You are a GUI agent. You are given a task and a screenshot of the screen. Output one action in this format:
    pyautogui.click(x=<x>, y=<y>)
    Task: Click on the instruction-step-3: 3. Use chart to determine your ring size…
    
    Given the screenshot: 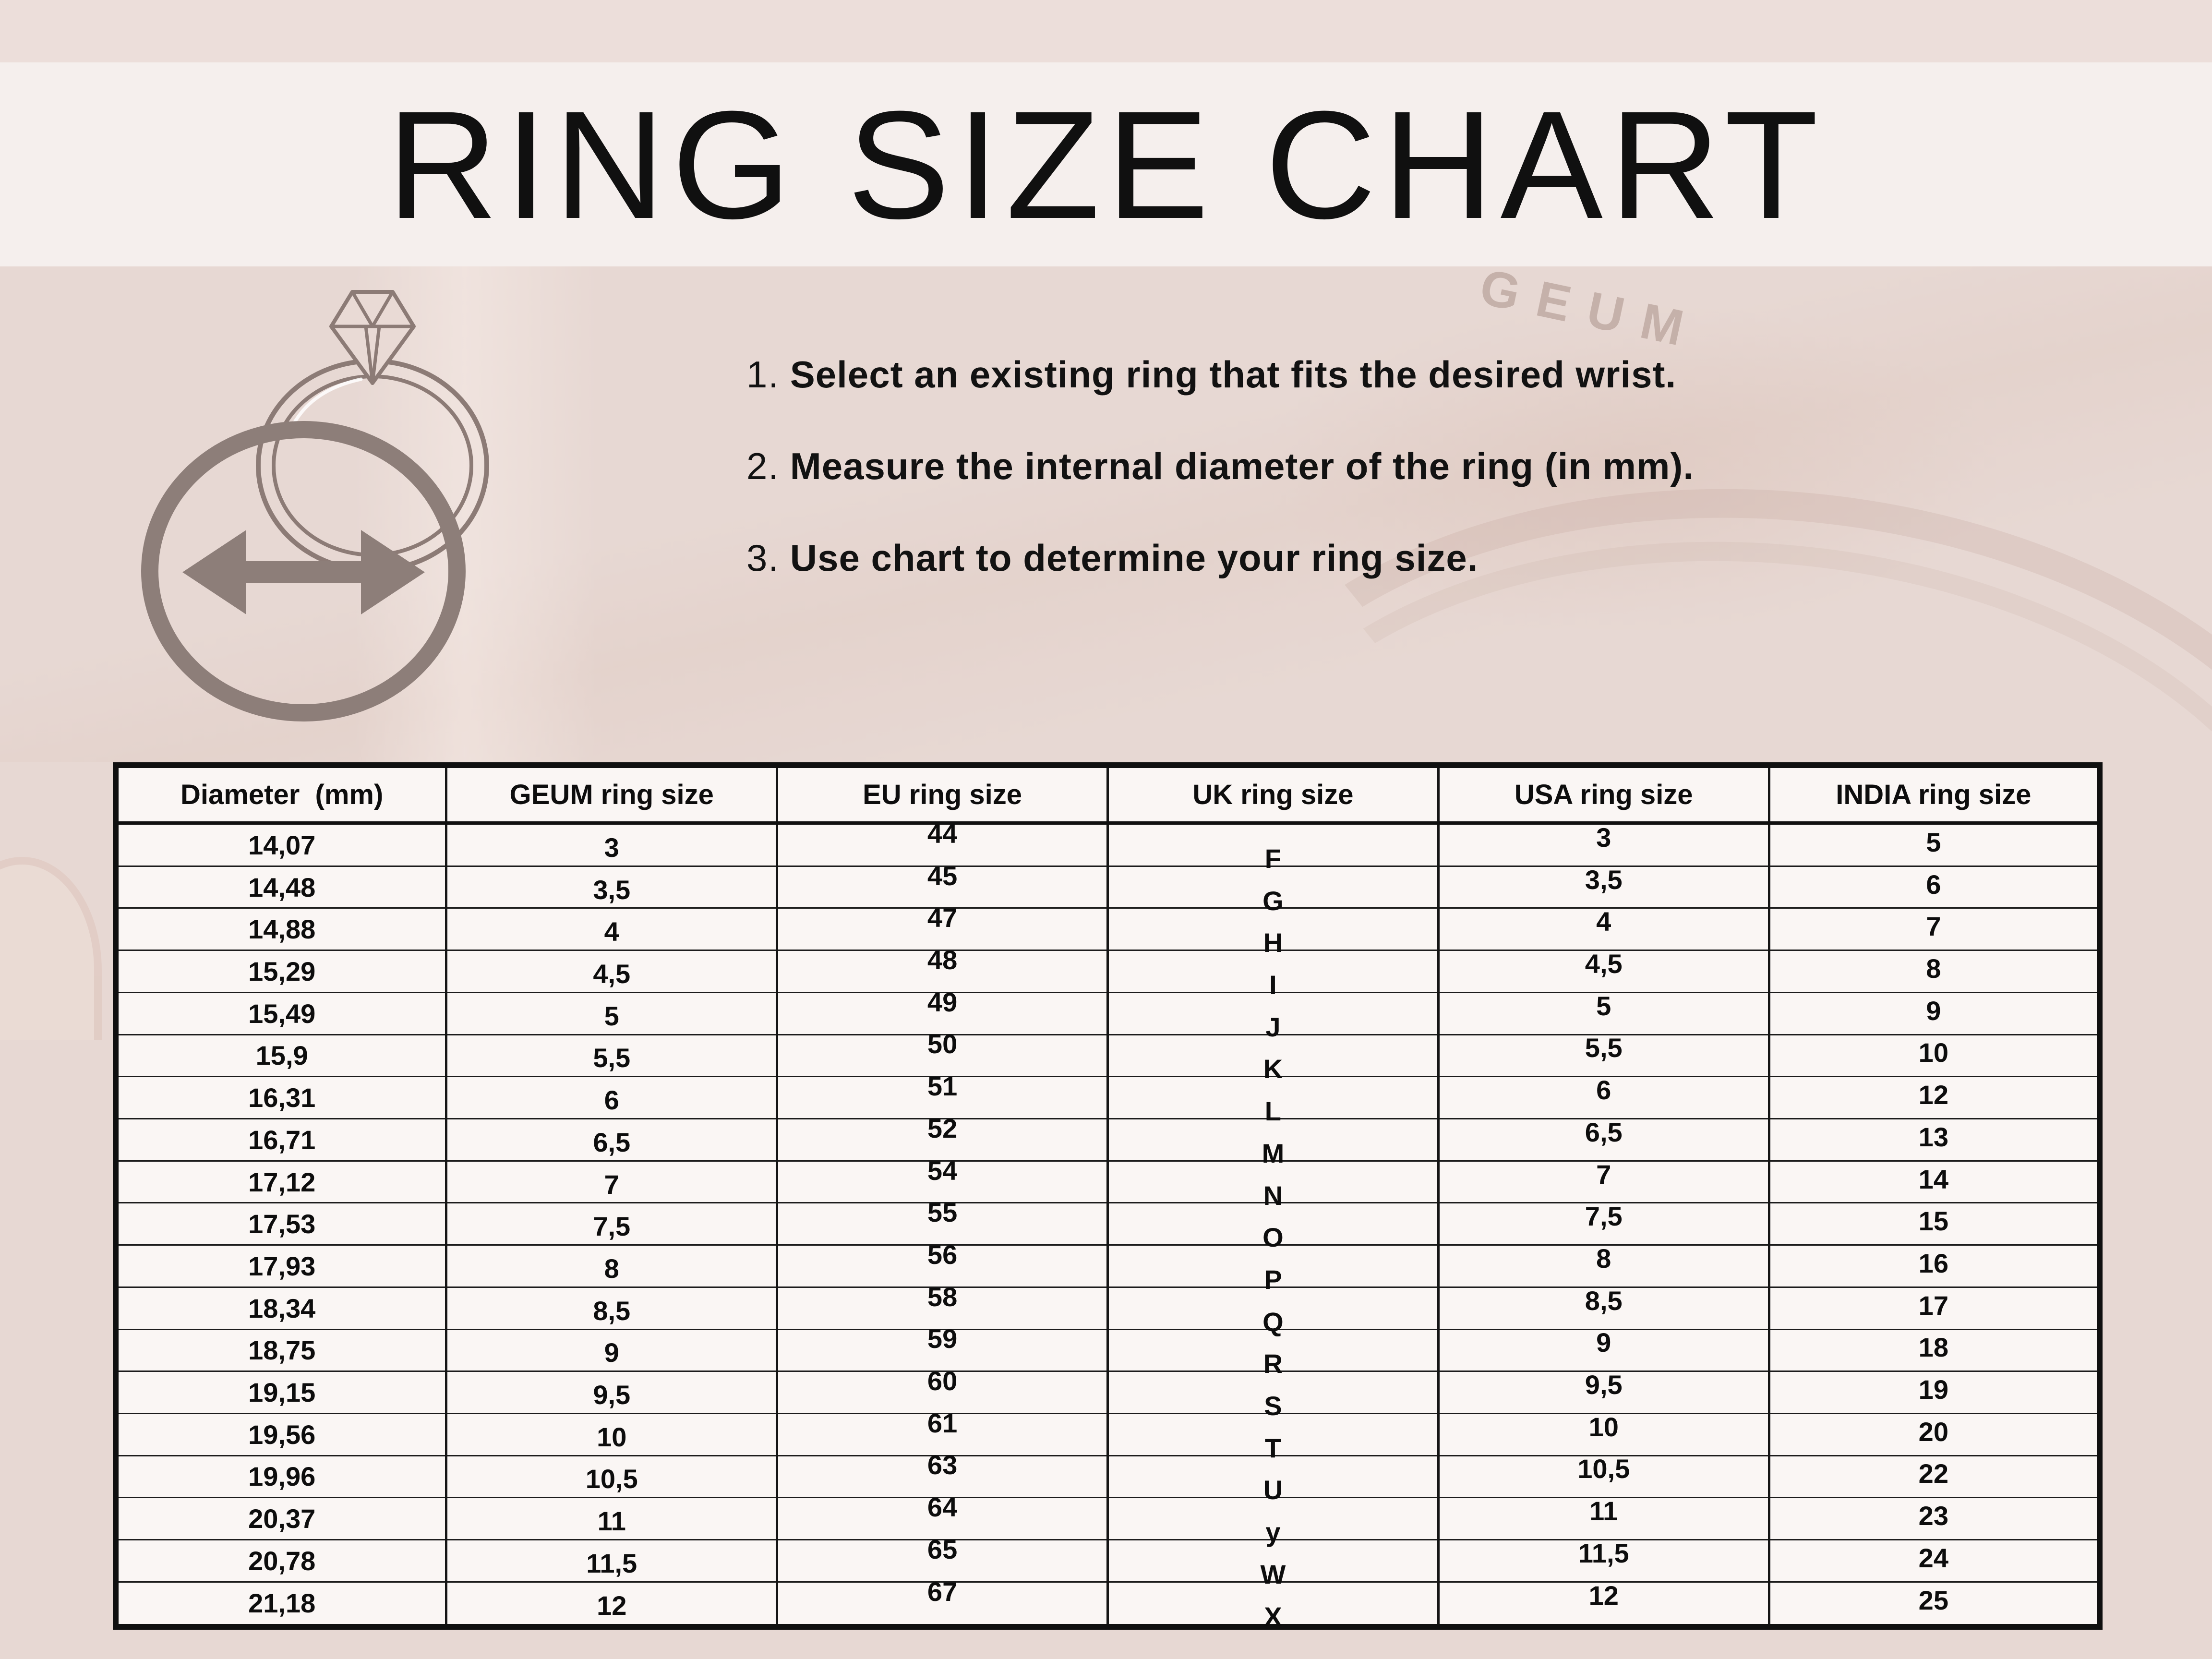 What is the action you would take?
    pyautogui.click(x=1220, y=558)
    